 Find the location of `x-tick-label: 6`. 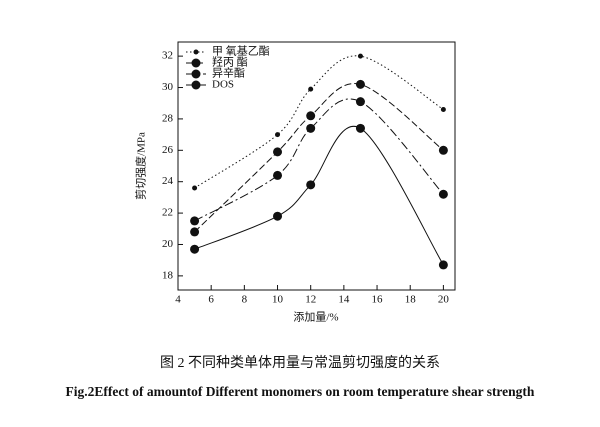

x-tick-label: 6 is located at coordinates (211, 300).